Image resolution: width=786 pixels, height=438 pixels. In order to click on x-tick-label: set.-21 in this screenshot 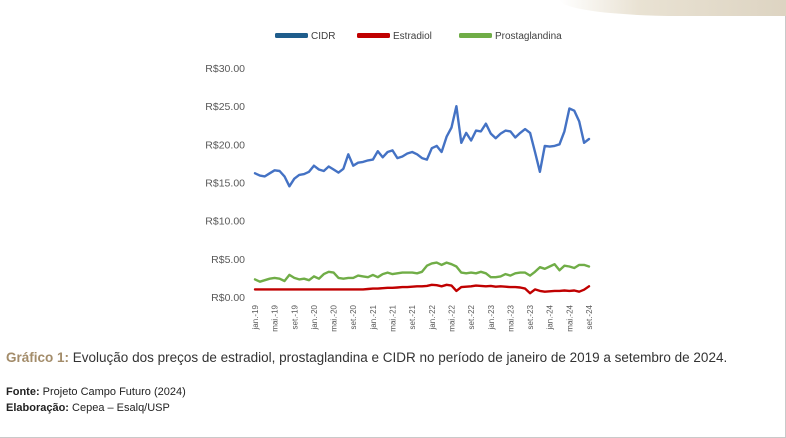, I will do `click(412, 316)`.